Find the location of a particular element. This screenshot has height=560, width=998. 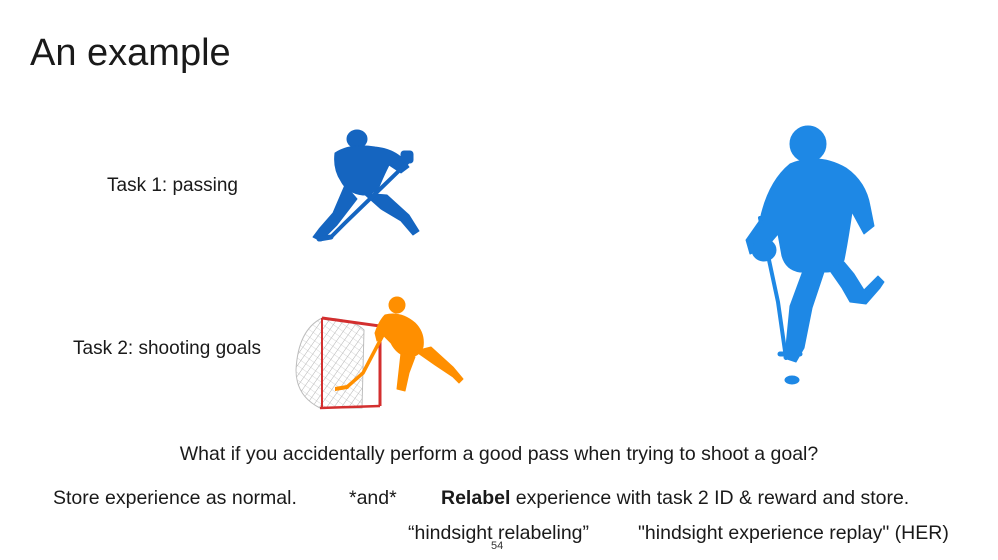

hockey-player-shooting-icon is located at coordinates (399, 344).